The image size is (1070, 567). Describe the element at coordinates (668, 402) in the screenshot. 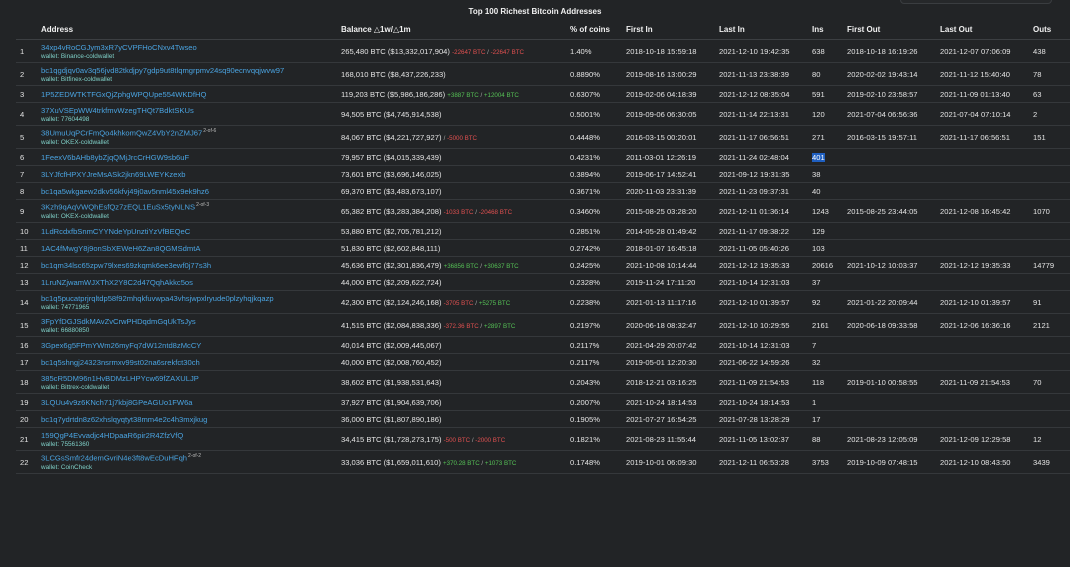

I see `first-in-cell: 2021-10-24 18:14:53` at that location.